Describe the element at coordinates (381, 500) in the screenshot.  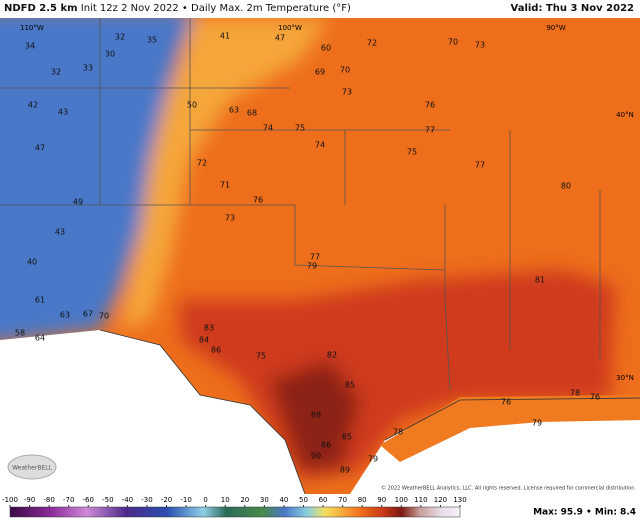
I see `colorbar-tick-label: 90` at that location.